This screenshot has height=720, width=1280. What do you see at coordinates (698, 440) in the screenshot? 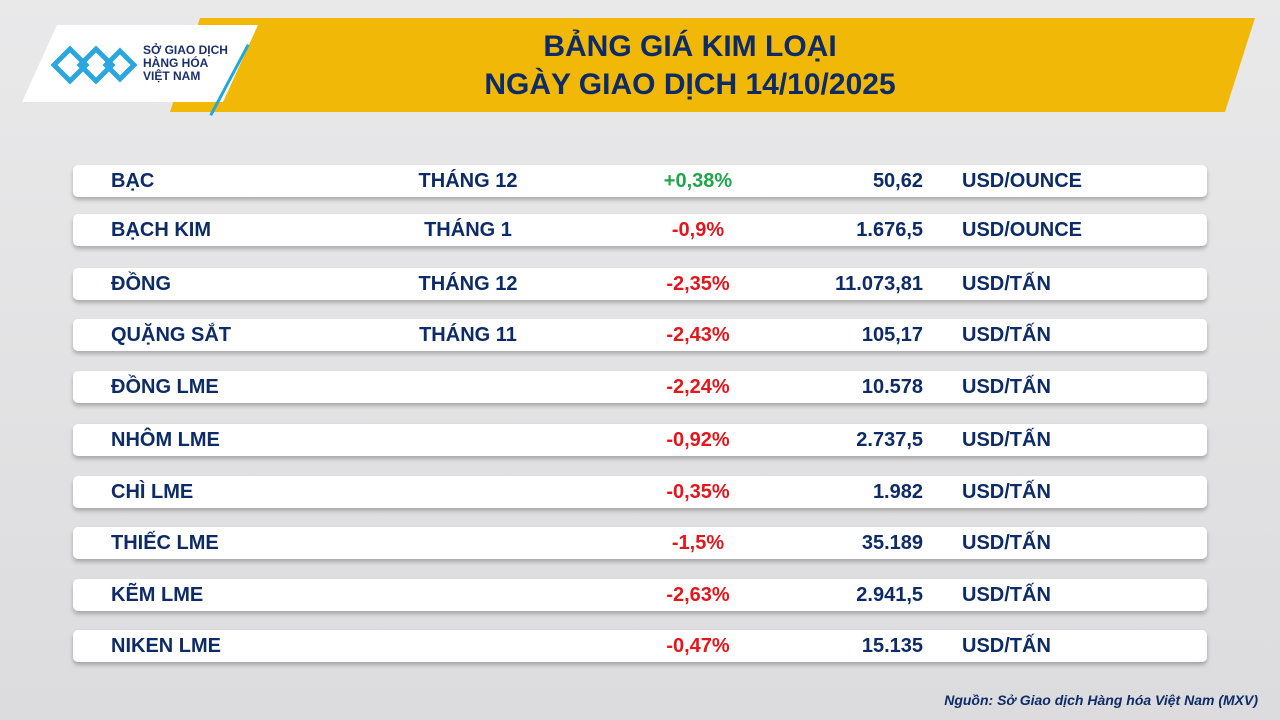
I see `change-percent: -0,92%` at bounding box center [698, 440].